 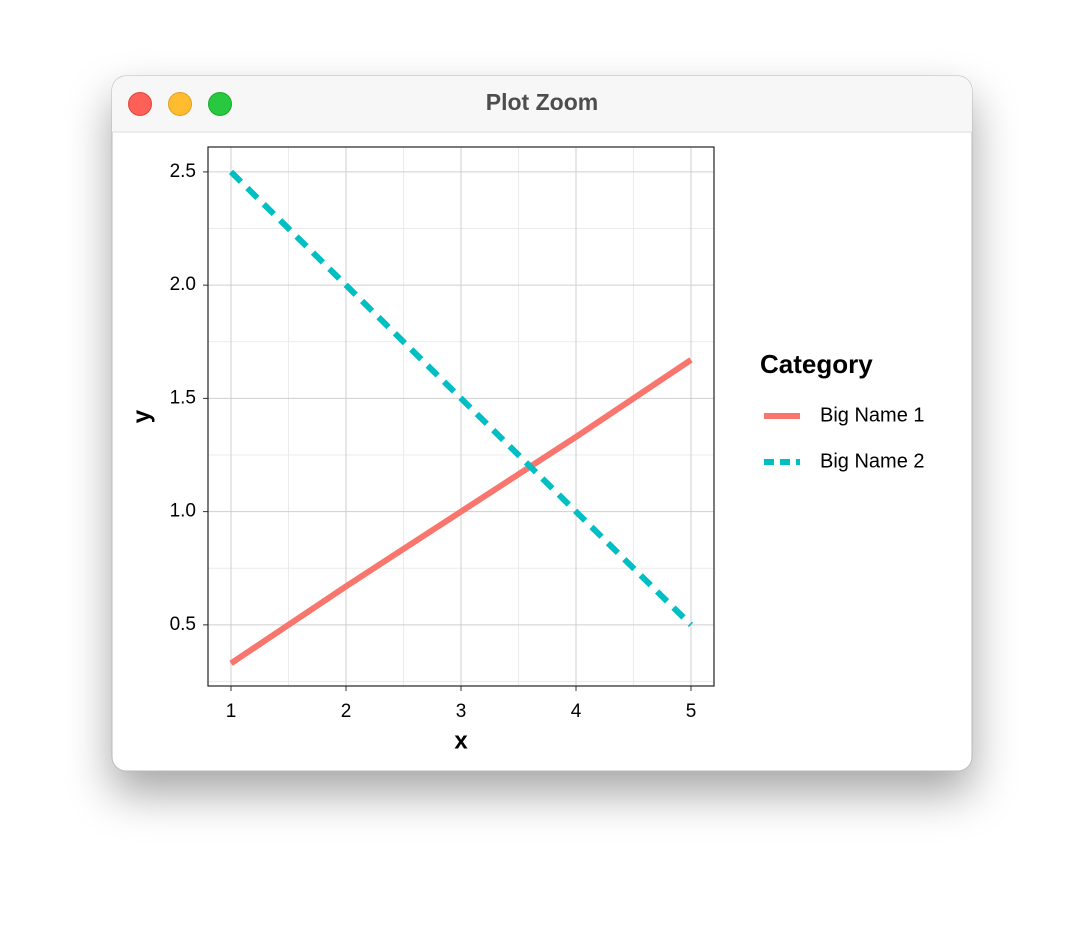 What do you see at coordinates (872, 461) in the screenshot?
I see `legend-label: Big Name 2` at bounding box center [872, 461].